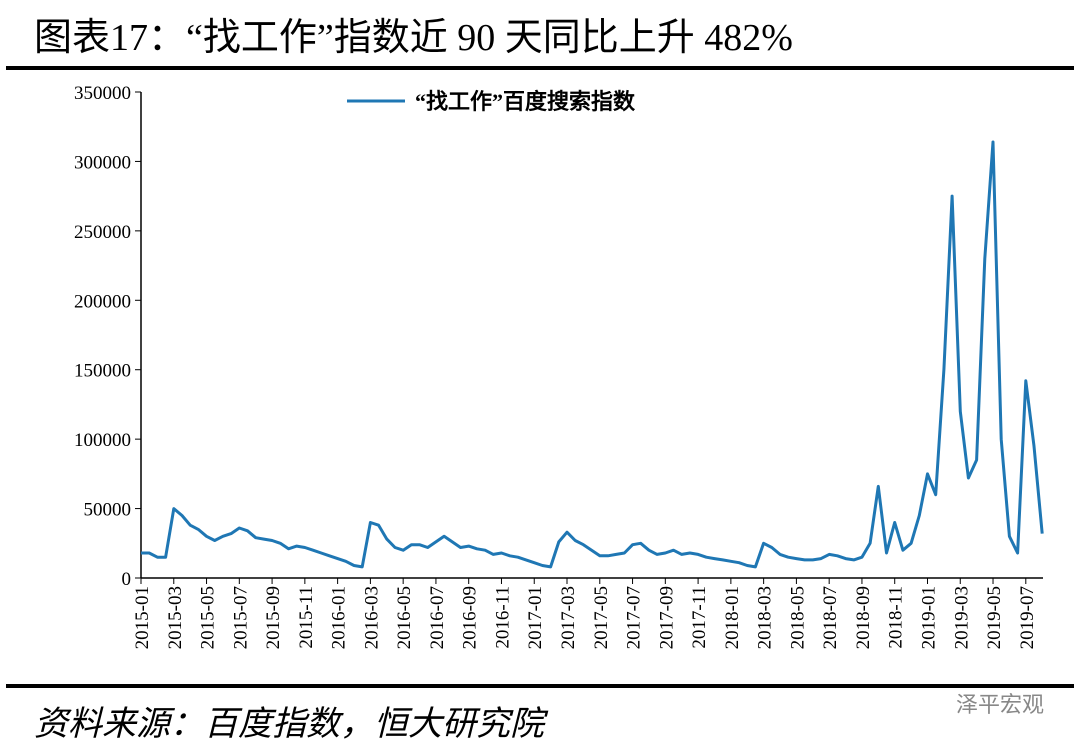 The width and height of the screenshot is (1080, 755). I want to click on x-tick-label: 2016-11, so click(502, 617).